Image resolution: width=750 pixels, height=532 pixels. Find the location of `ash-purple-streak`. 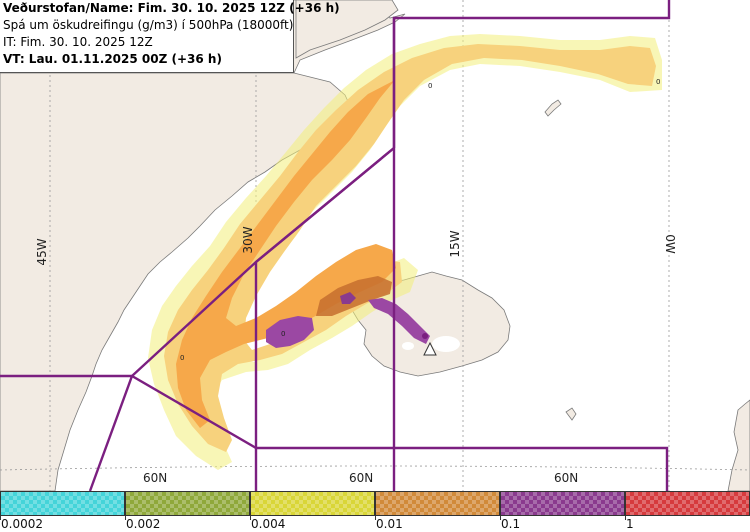

ash-purple-streak is located at coordinates (399, 321).